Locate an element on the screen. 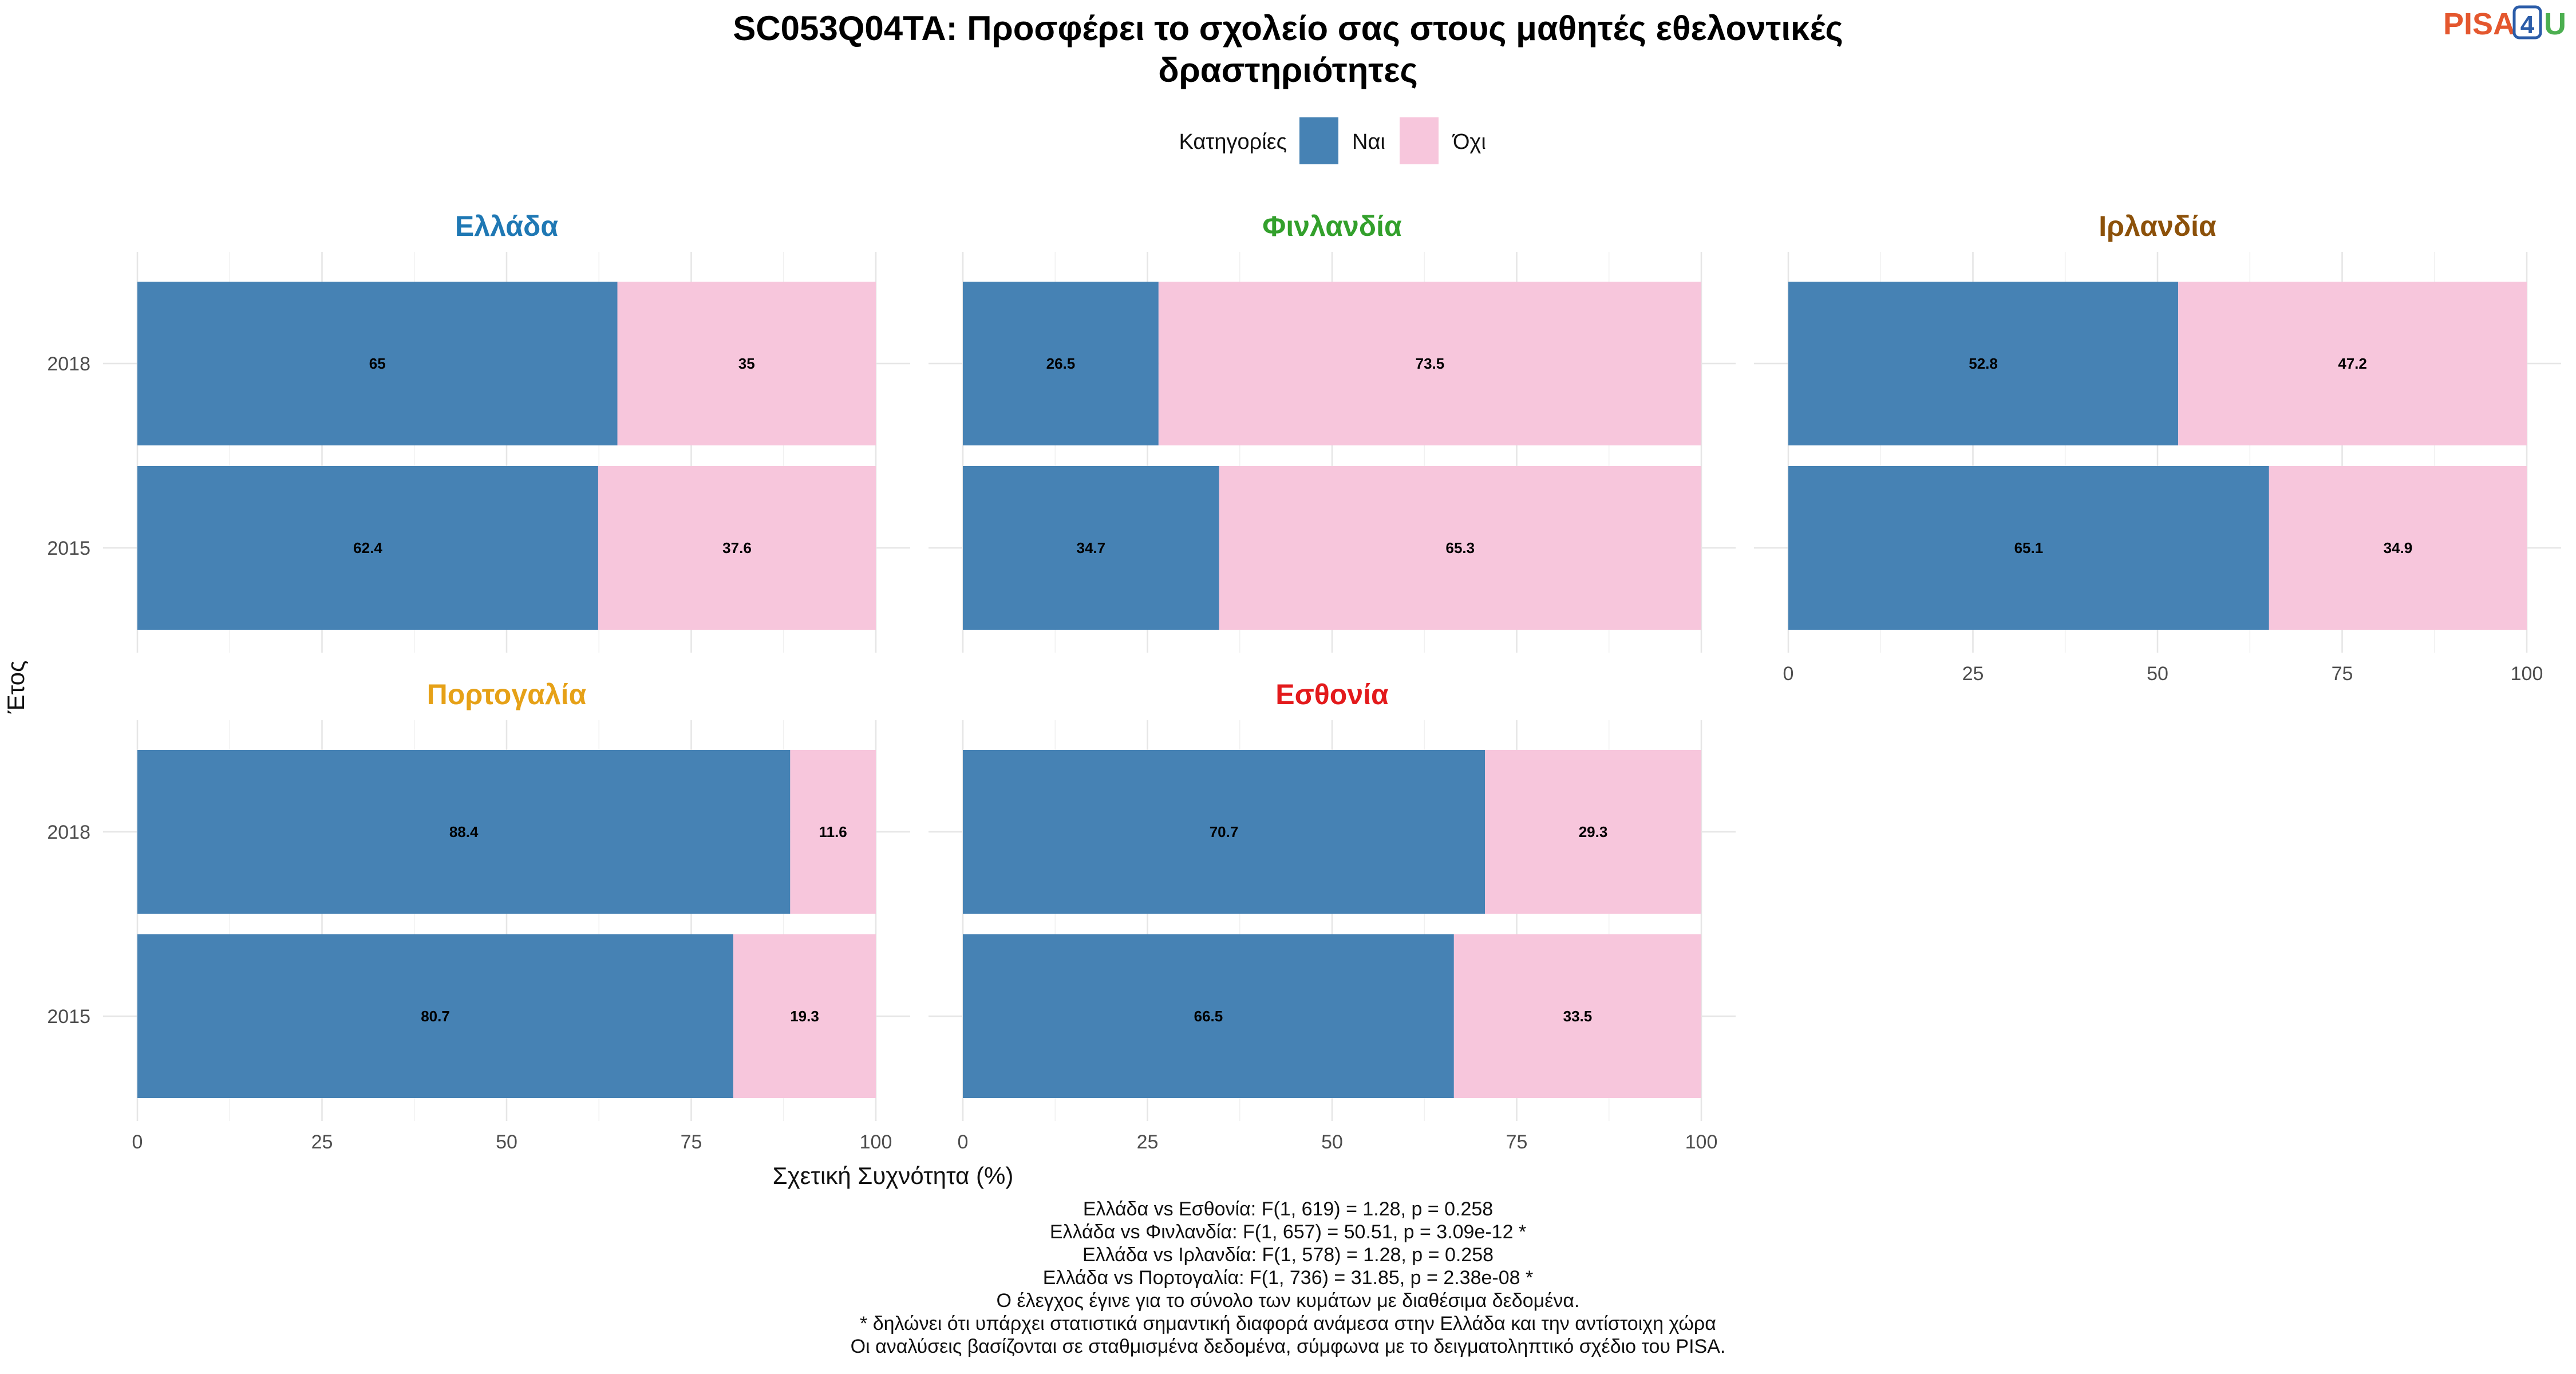 The width and height of the screenshot is (2576, 1374). legend-swatch-no is located at coordinates (1419, 140).